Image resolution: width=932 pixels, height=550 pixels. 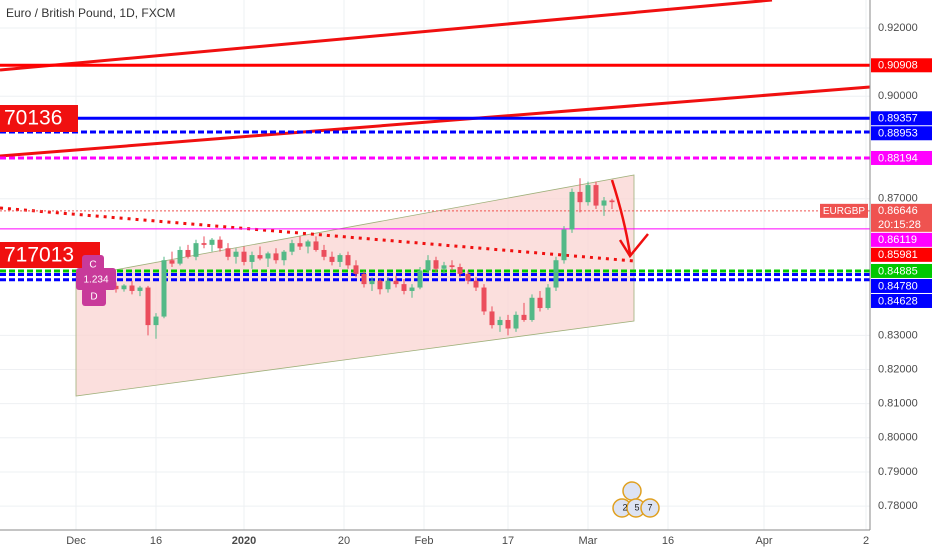 What do you see at coordinates (898, 369) in the screenshot?
I see `y-tick-label: 0.82000` at bounding box center [898, 369].